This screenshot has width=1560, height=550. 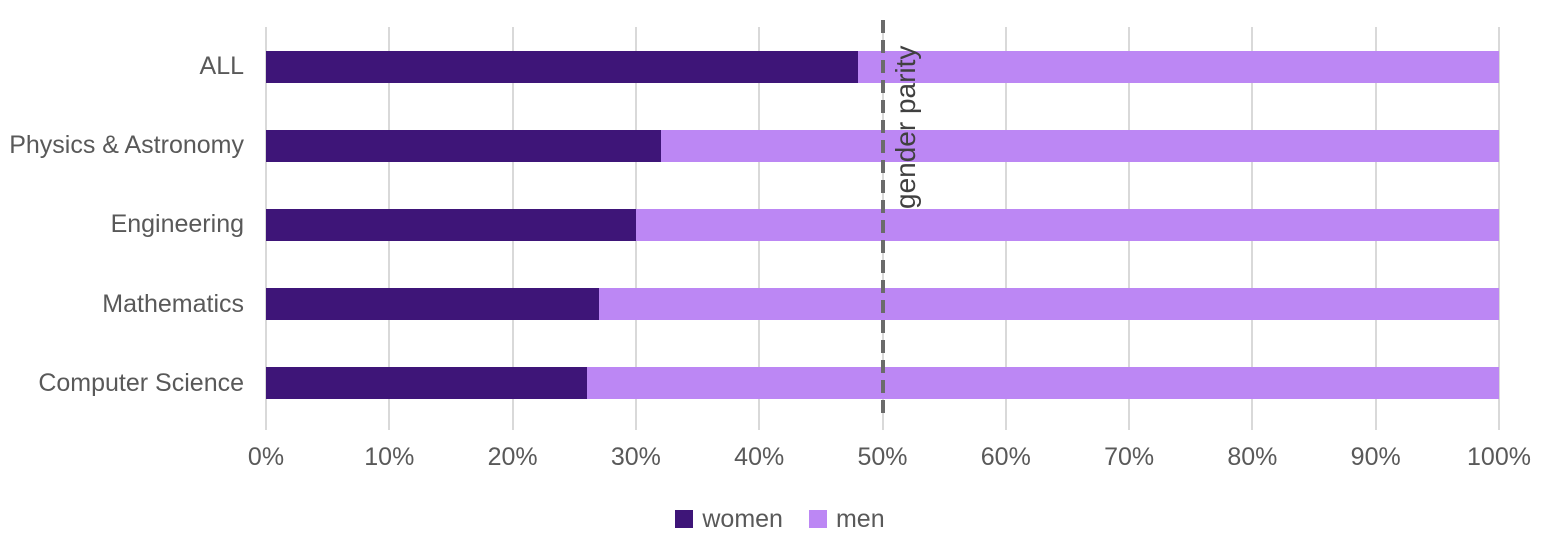 I want to click on bar-row-computer-science, so click(x=882, y=383).